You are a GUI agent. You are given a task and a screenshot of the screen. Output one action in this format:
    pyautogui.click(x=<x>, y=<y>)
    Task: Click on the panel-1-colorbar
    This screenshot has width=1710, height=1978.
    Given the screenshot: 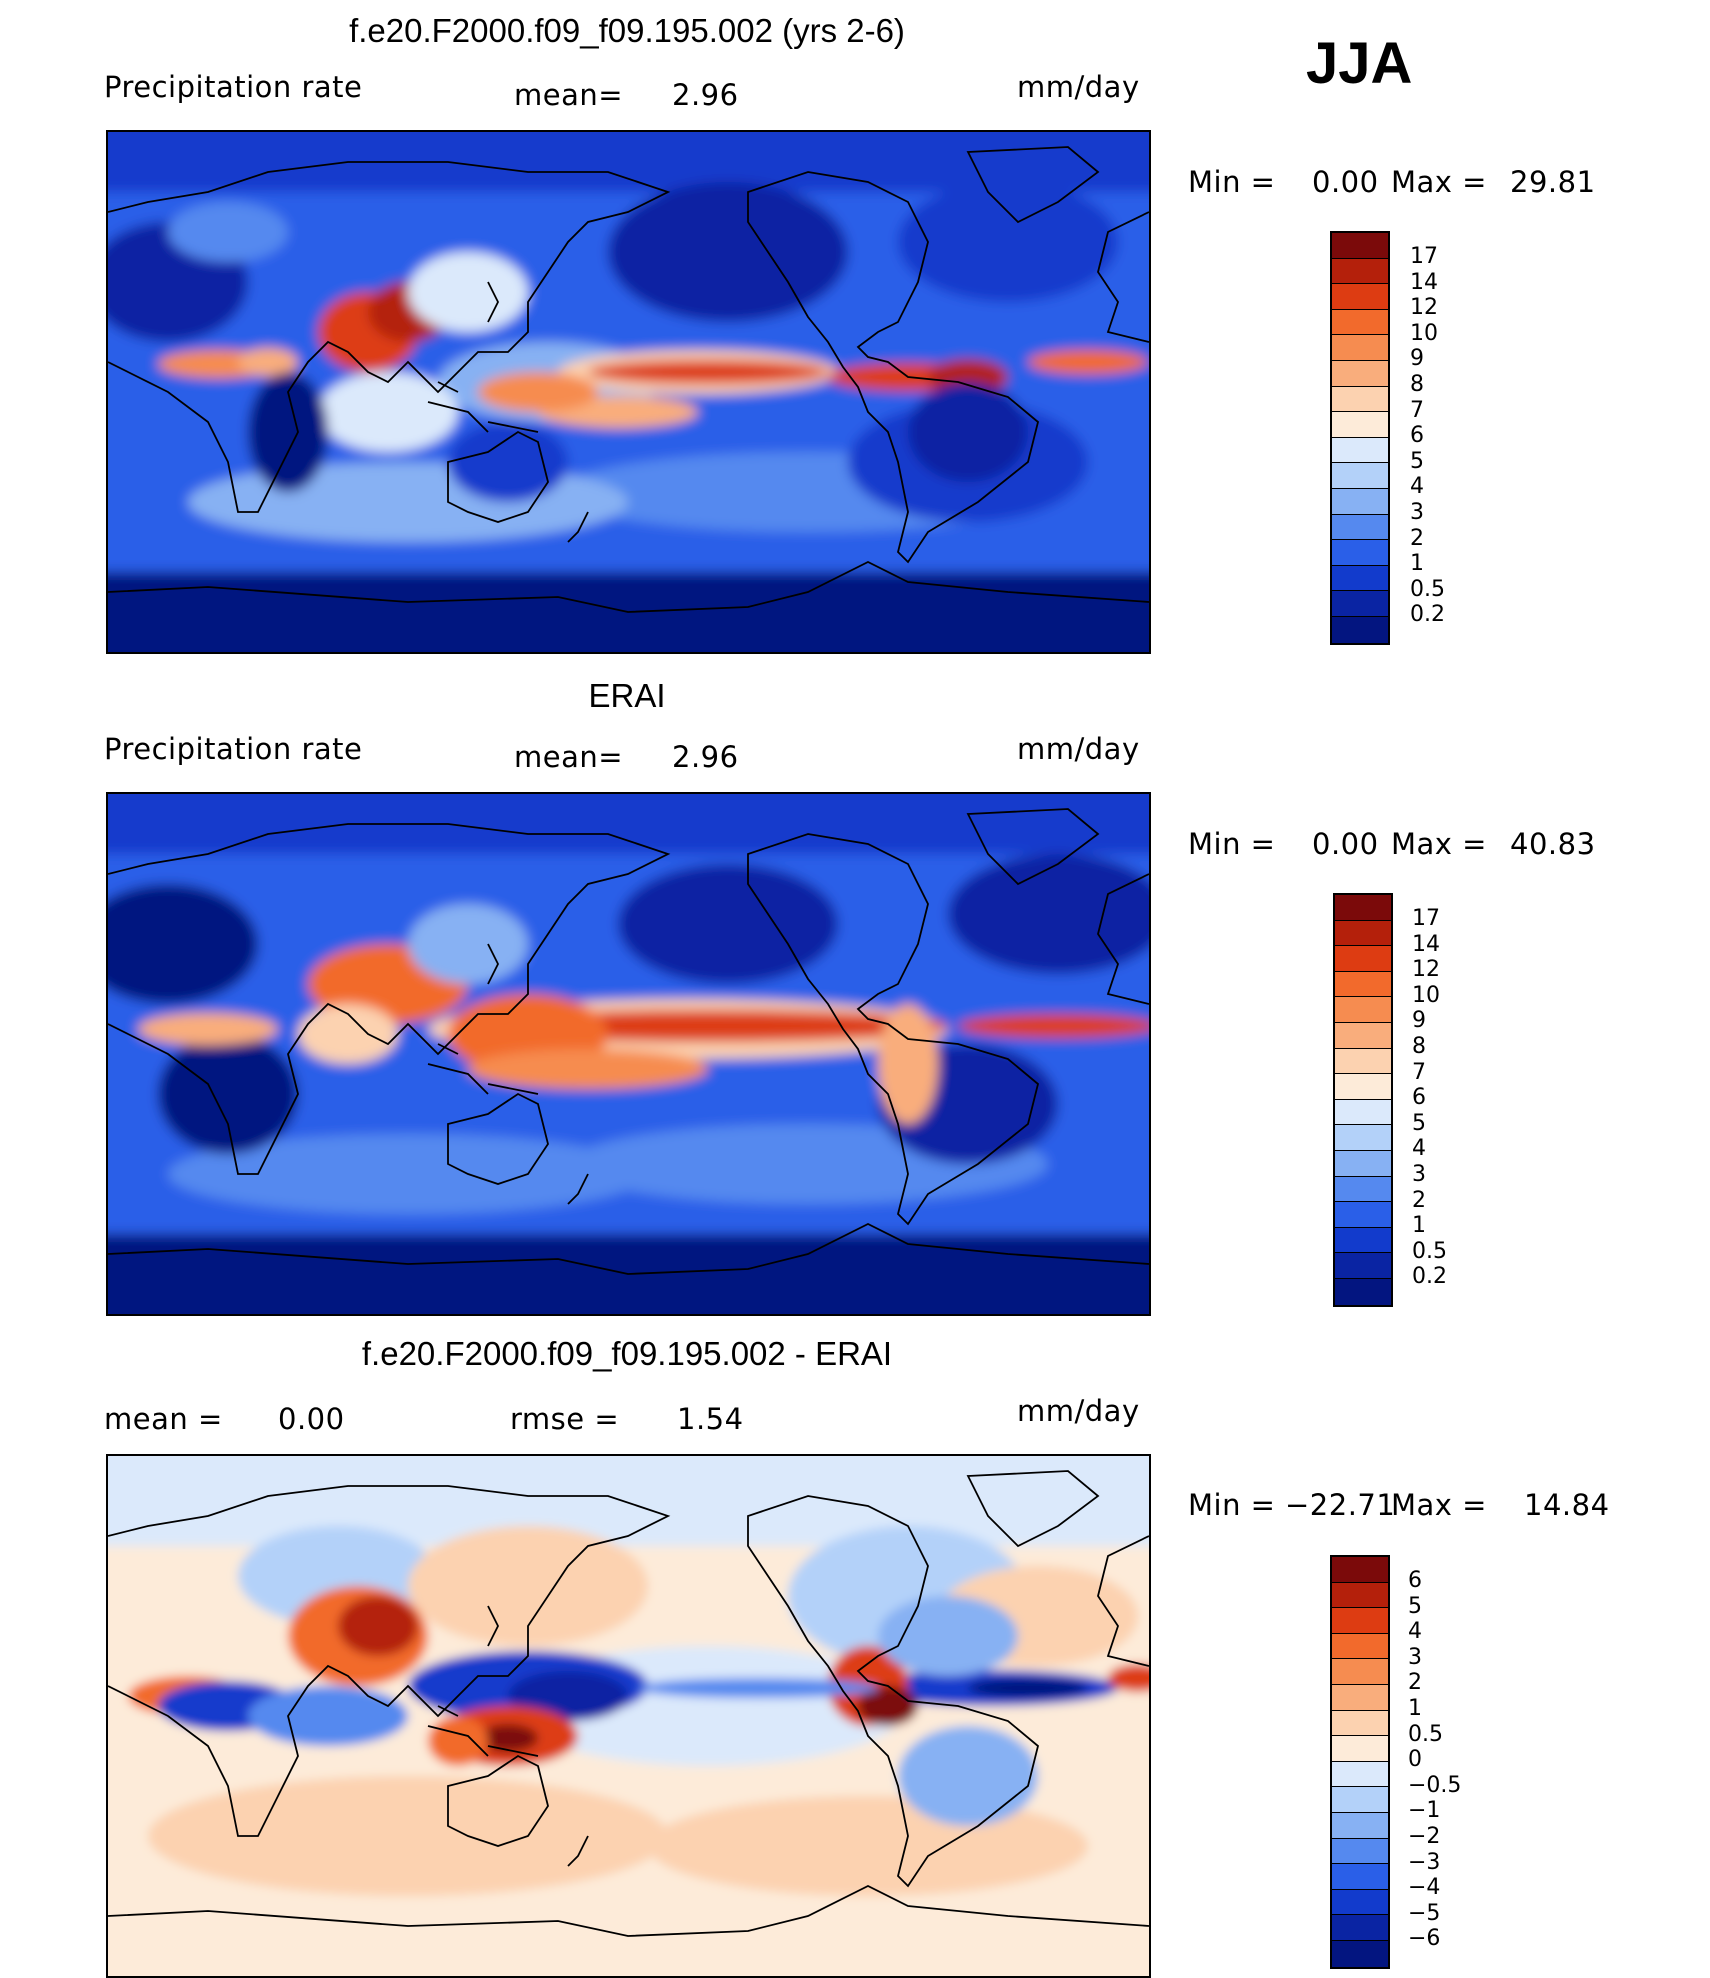 What is the action you would take?
    pyautogui.click(x=1360, y=438)
    